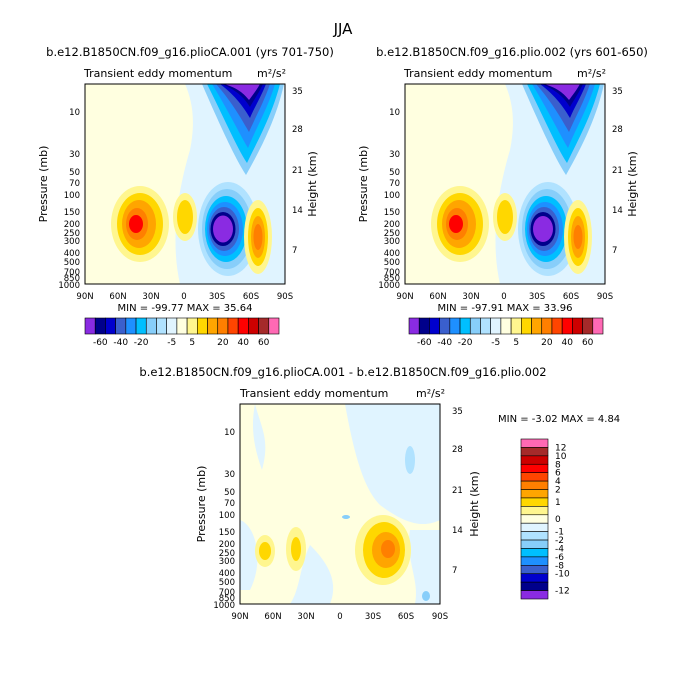 This screenshot has height=686, width=687. Describe the element at coordinates (392, 213) in the screenshot. I see `panel-2-ytick: 150` at that location.